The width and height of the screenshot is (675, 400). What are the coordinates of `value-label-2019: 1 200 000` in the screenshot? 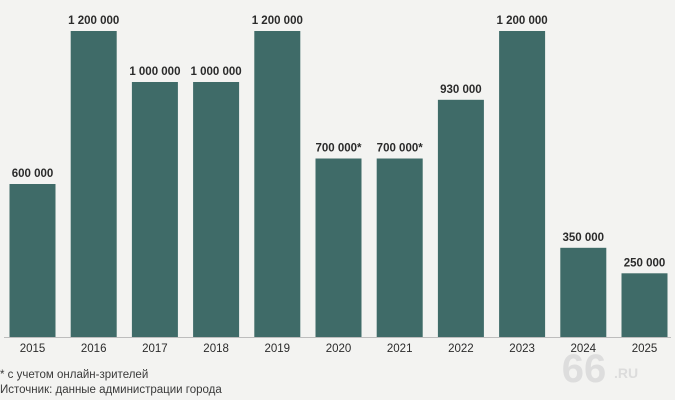 It's located at (277, 21).